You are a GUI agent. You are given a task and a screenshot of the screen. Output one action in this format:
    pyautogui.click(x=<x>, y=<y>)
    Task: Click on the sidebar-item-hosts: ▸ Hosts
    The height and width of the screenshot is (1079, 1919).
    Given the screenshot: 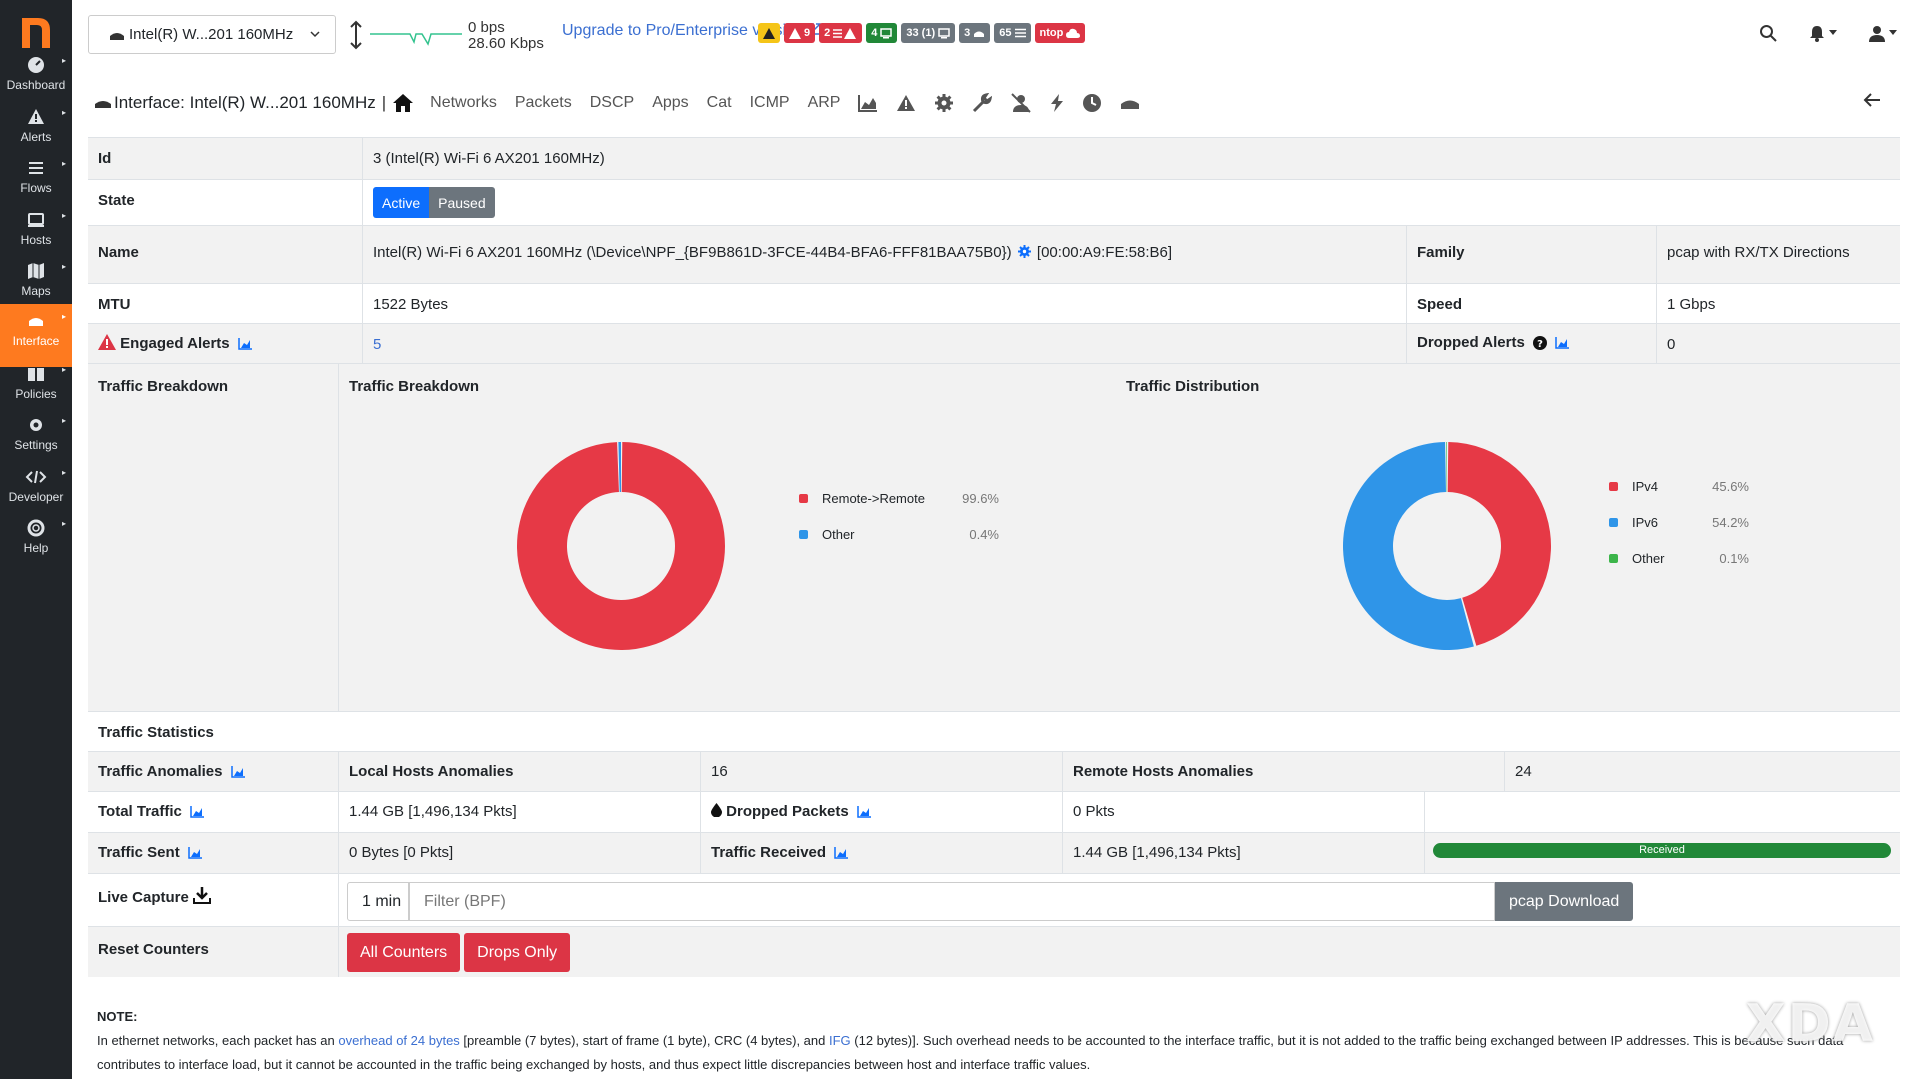 What is the action you would take?
    pyautogui.click(x=36, y=234)
    